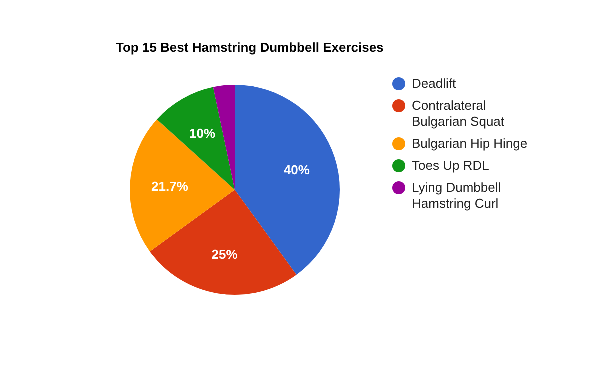  What do you see at coordinates (470, 144) in the screenshot?
I see `legend-label: Bulgarian Hip Hinge` at bounding box center [470, 144].